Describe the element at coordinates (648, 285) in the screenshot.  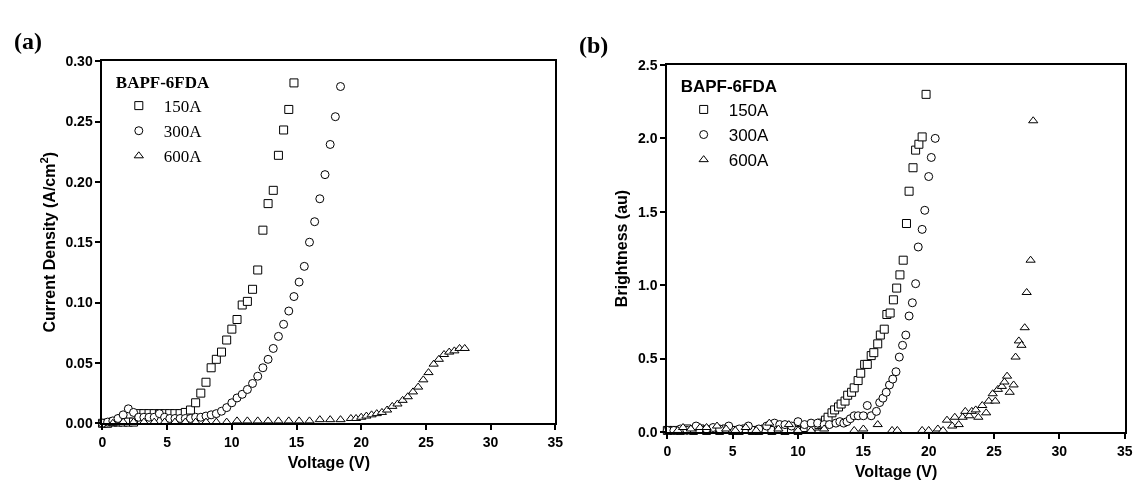
I see `y-tick-label: 1.0` at that location.